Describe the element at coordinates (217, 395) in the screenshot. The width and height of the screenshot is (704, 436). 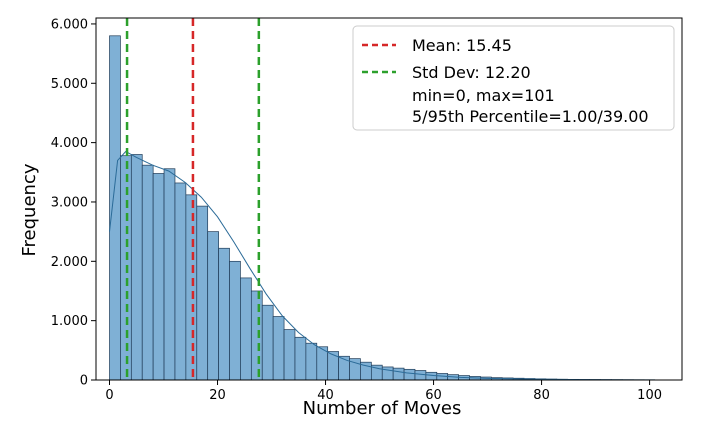
I see `x-tick-label: 20` at that location.